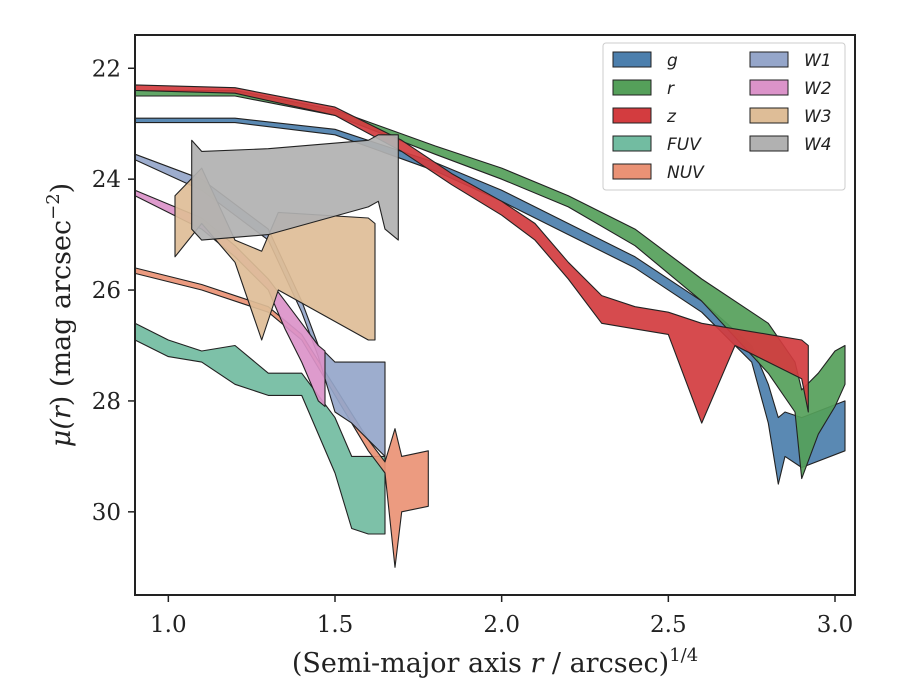  I want to click on y-tick-label: 28, so click(106, 402).